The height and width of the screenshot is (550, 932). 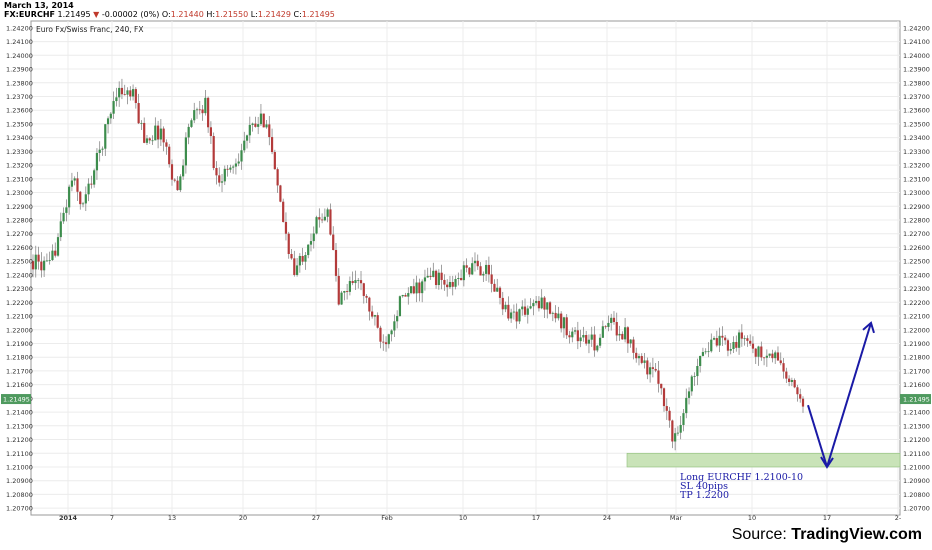 What do you see at coordinates (759, 534) in the screenshot?
I see `source-label: Source:` at bounding box center [759, 534].